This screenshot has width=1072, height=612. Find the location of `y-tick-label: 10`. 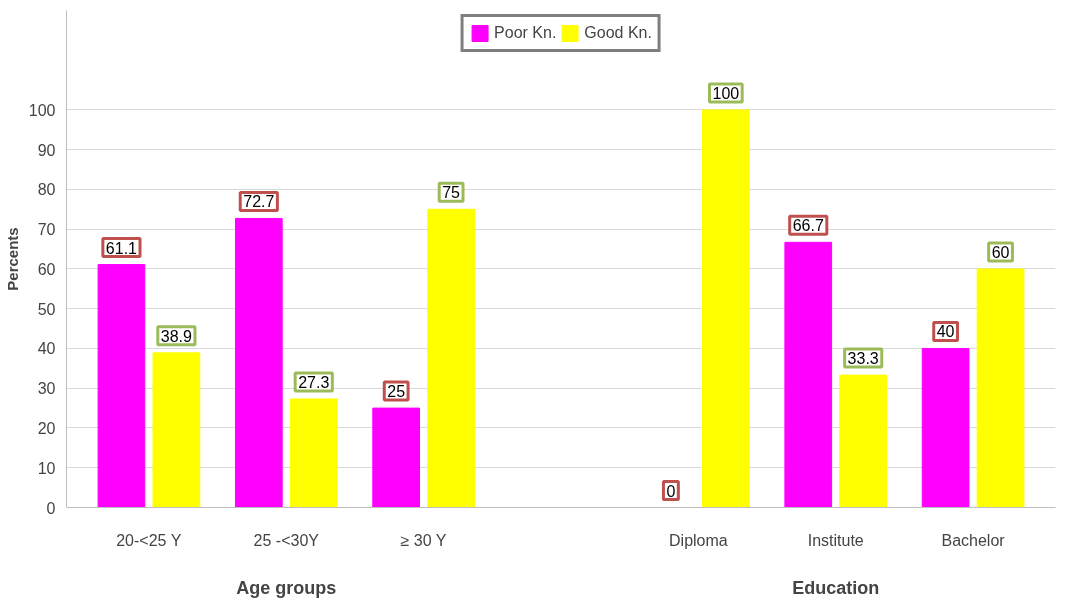

y-tick-label: 10 is located at coordinates (46, 468).